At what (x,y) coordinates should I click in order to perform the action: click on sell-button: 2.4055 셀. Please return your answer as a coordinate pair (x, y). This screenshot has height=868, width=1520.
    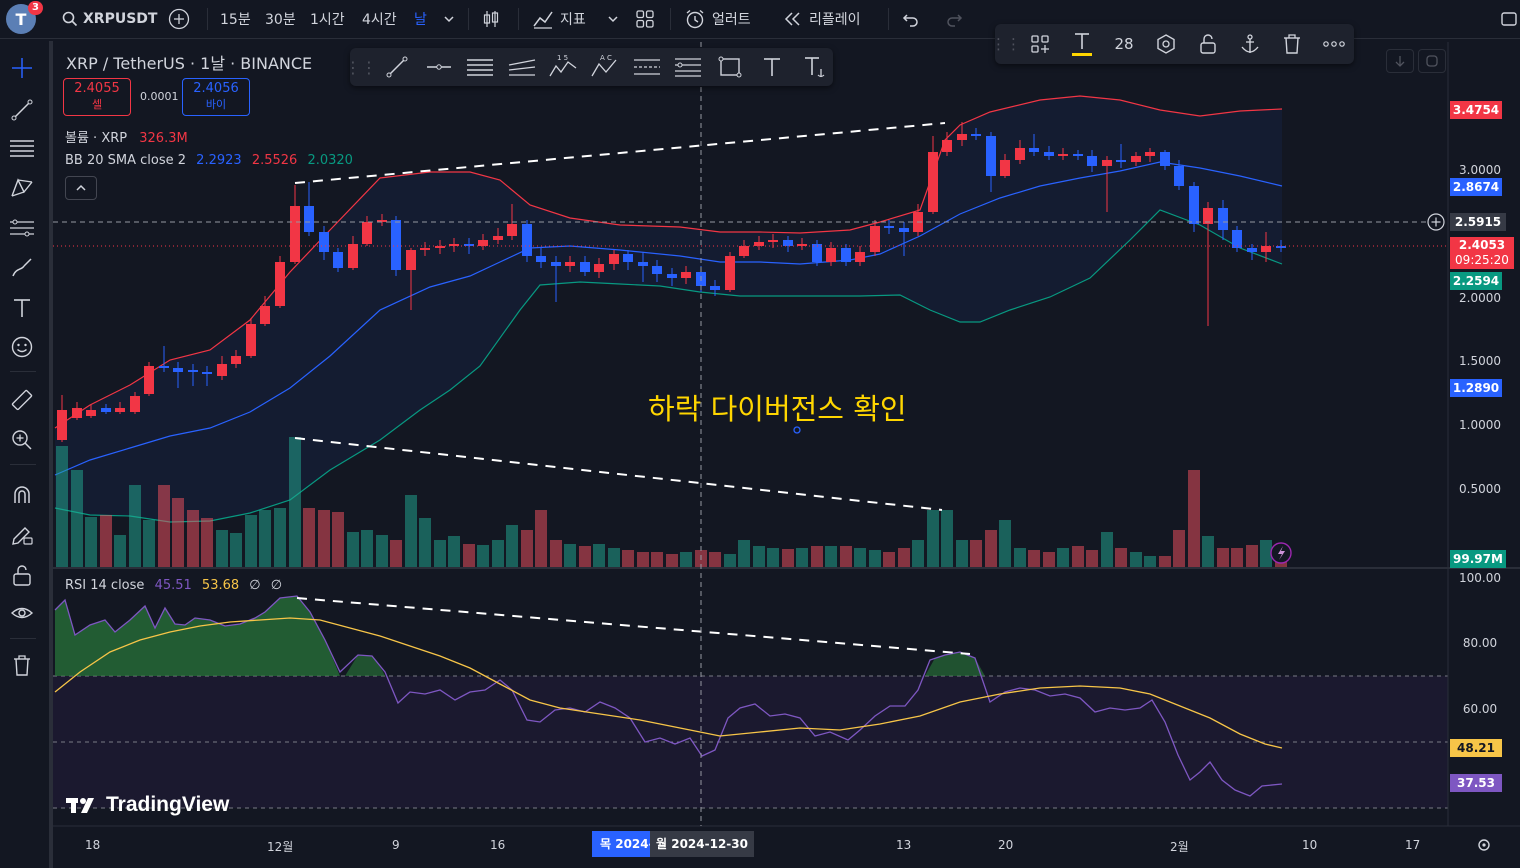
    Looking at the image, I should click on (97, 97).